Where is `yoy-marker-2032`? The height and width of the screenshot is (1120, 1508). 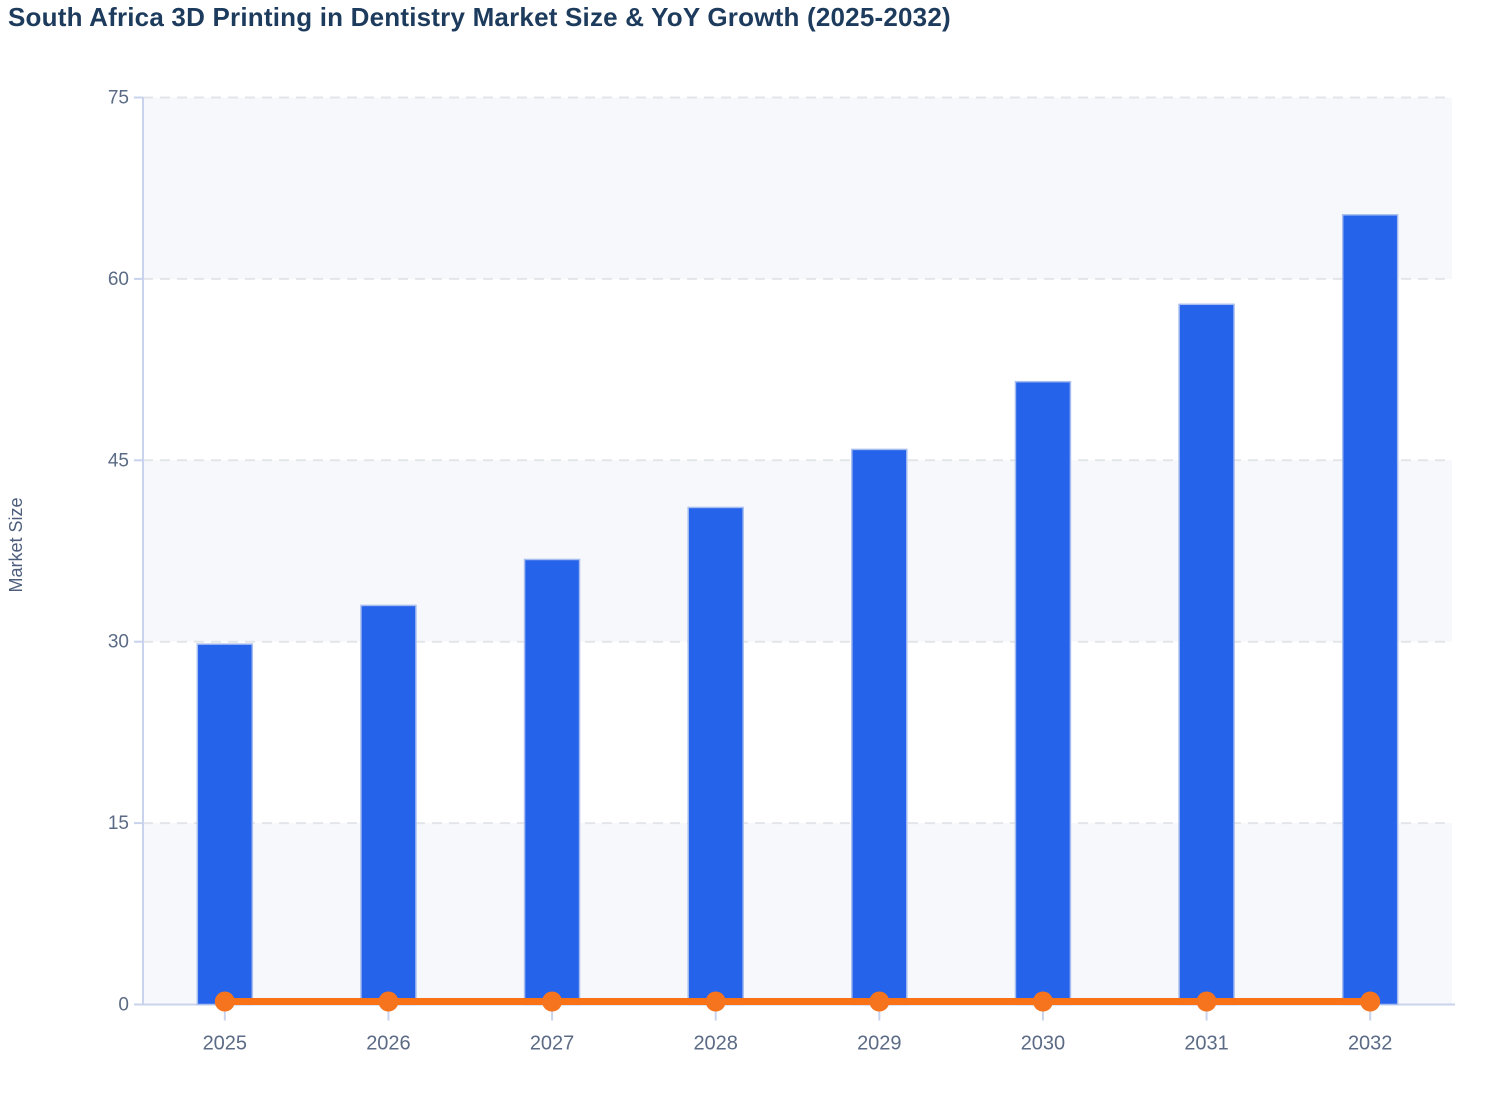 yoy-marker-2032 is located at coordinates (1370, 1001).